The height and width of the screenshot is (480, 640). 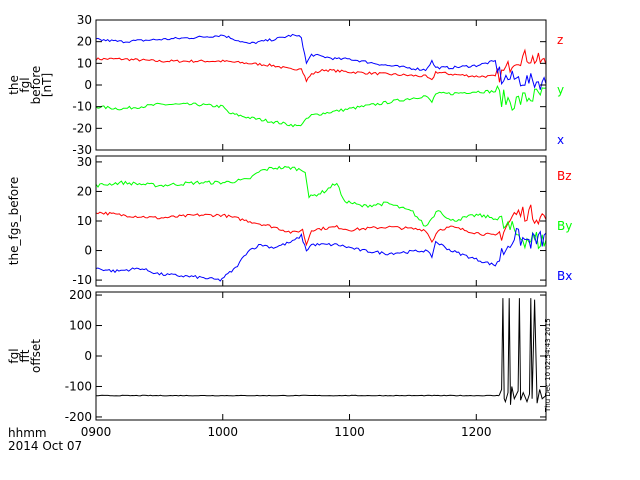 I want to click on y-axis-label: offset, so click(x=36, y=356).